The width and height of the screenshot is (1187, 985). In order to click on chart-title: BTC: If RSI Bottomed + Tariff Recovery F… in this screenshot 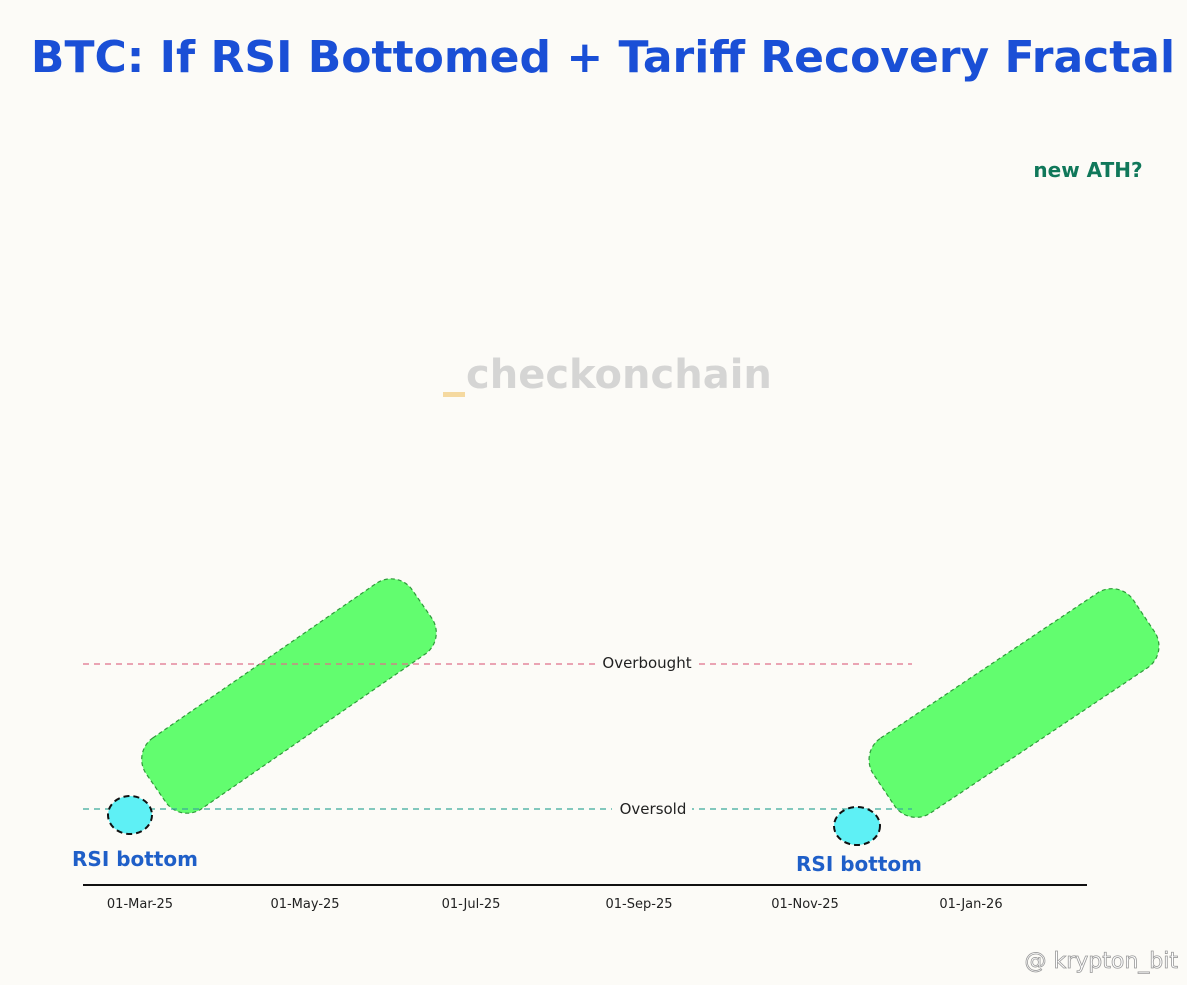, I will do `click(603, 57)`.